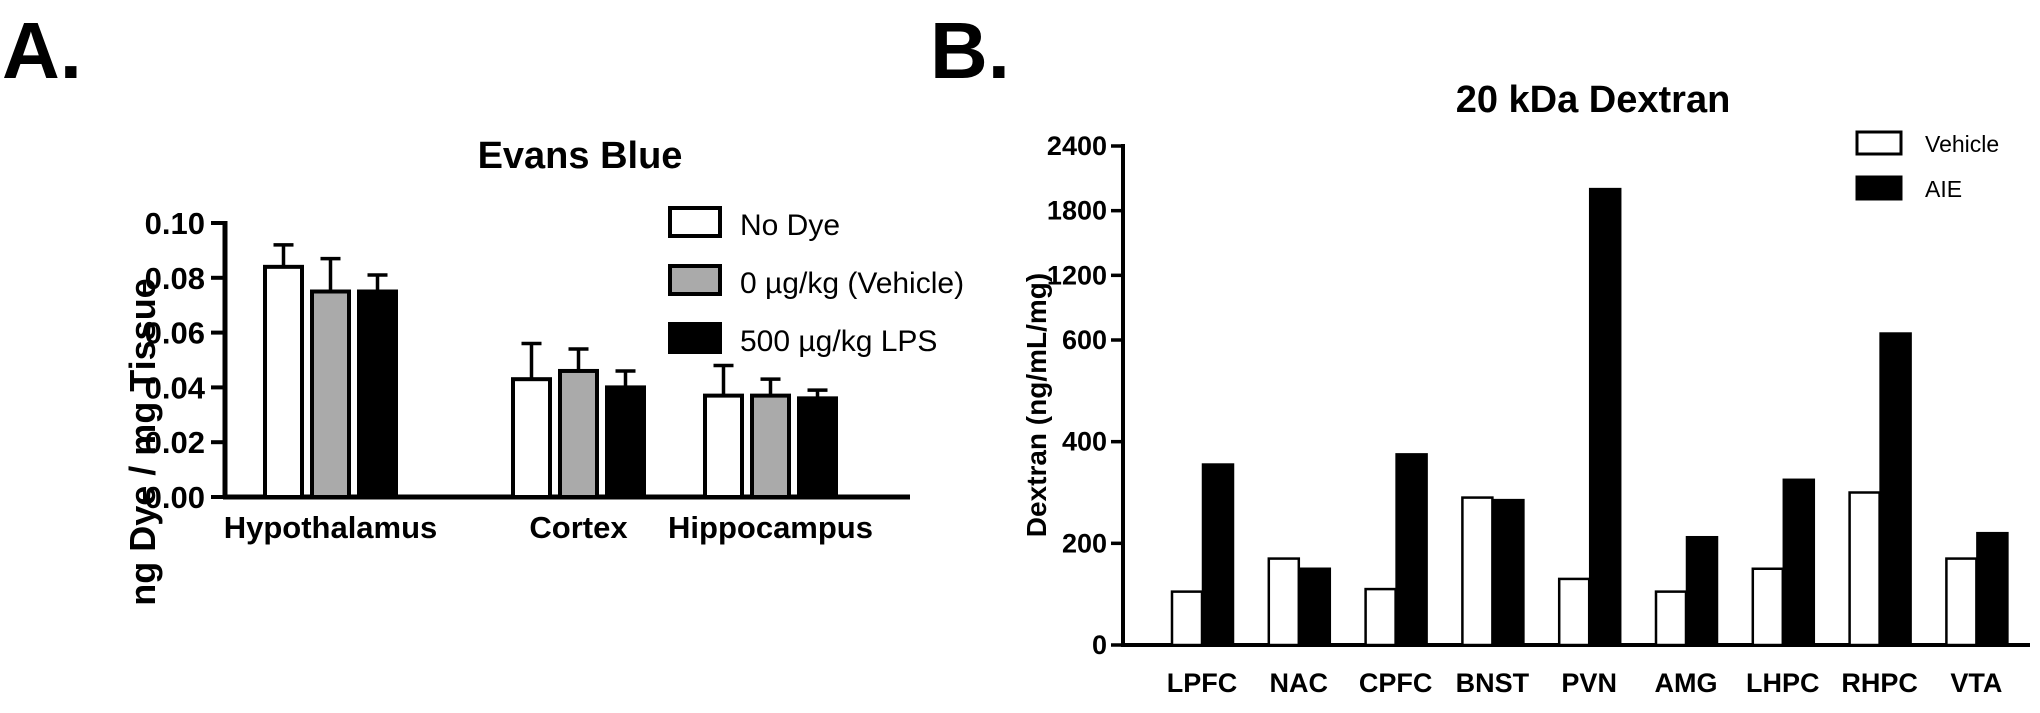 The width and height of the screenshot is (2040, 713). Describe the element at coordinates (1077, 275) in the screenshot. I see `chart-b-y-tick-label: 1200` at that location.